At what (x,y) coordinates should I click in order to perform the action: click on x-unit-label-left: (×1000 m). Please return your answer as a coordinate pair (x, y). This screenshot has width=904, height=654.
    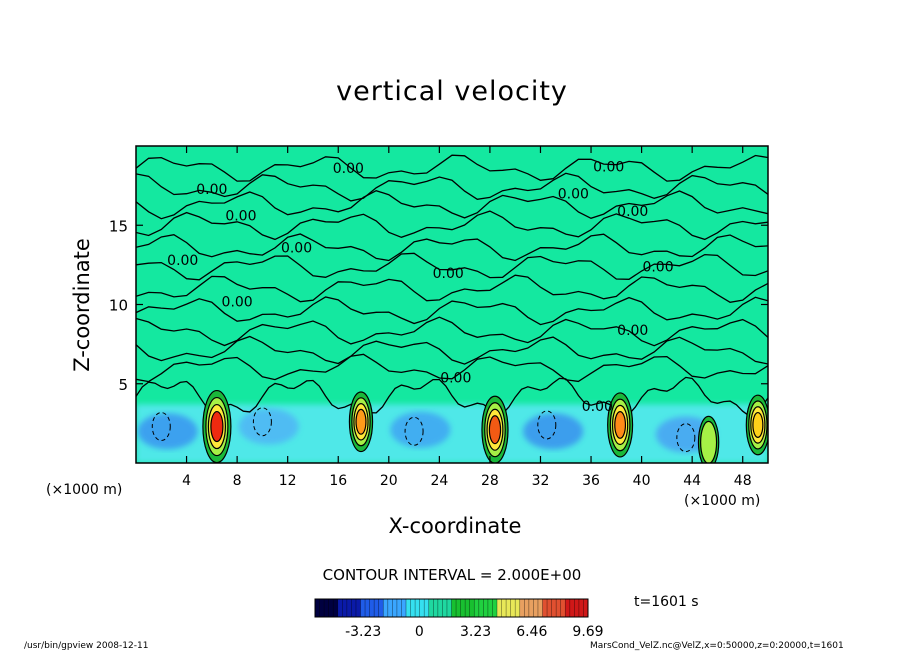
    Looking at the image, I should click on (84, 490).